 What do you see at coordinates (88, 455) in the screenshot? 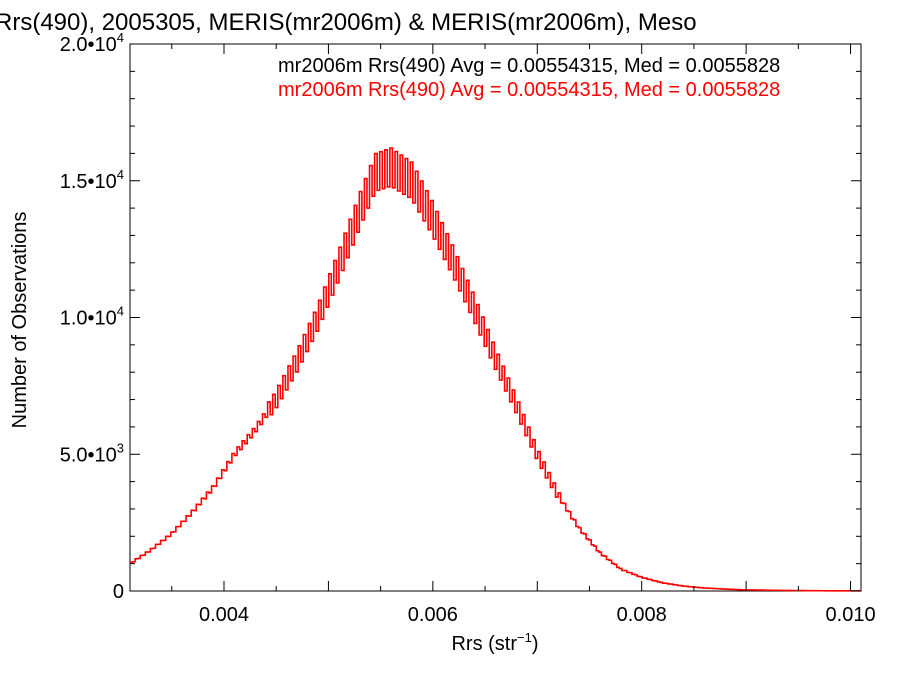
I see `y-tick-mantissa: 5.0•10` at bounding box center [88, 455].